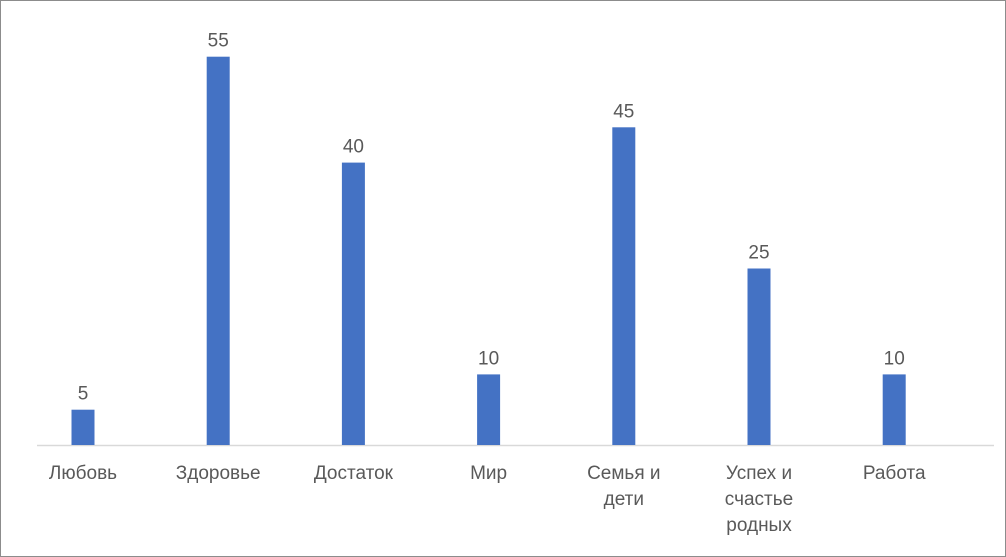 The height and width of the screenshot is (557, 1006). What do you see at coordinates (218, 41) in the screenshot?
I see `data-label: 55` at bounding box center [218, 41].